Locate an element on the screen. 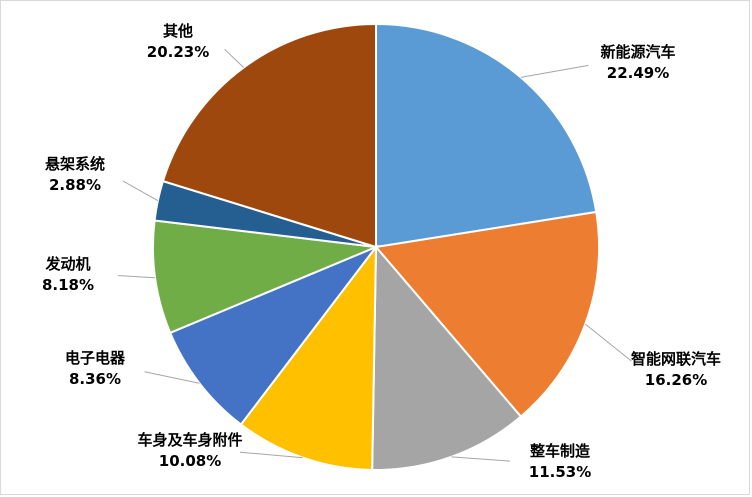  label-slice-3: 车身及车身附件 10.08% is located at coordinates (189, 451).